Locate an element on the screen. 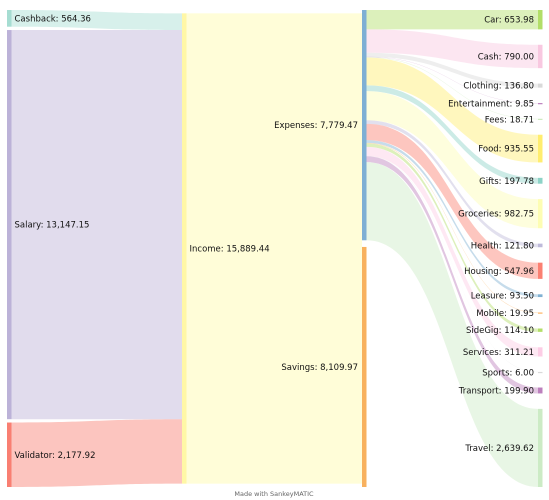  node-fees is located at coordinates (540, 119).